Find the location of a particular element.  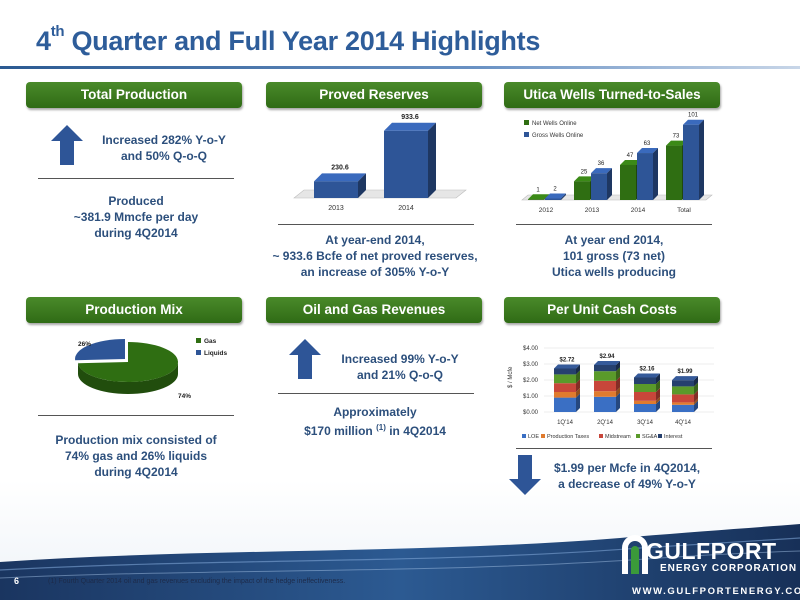

costs-y-tick-label: $3.00 is located at coordinates (531, 365).